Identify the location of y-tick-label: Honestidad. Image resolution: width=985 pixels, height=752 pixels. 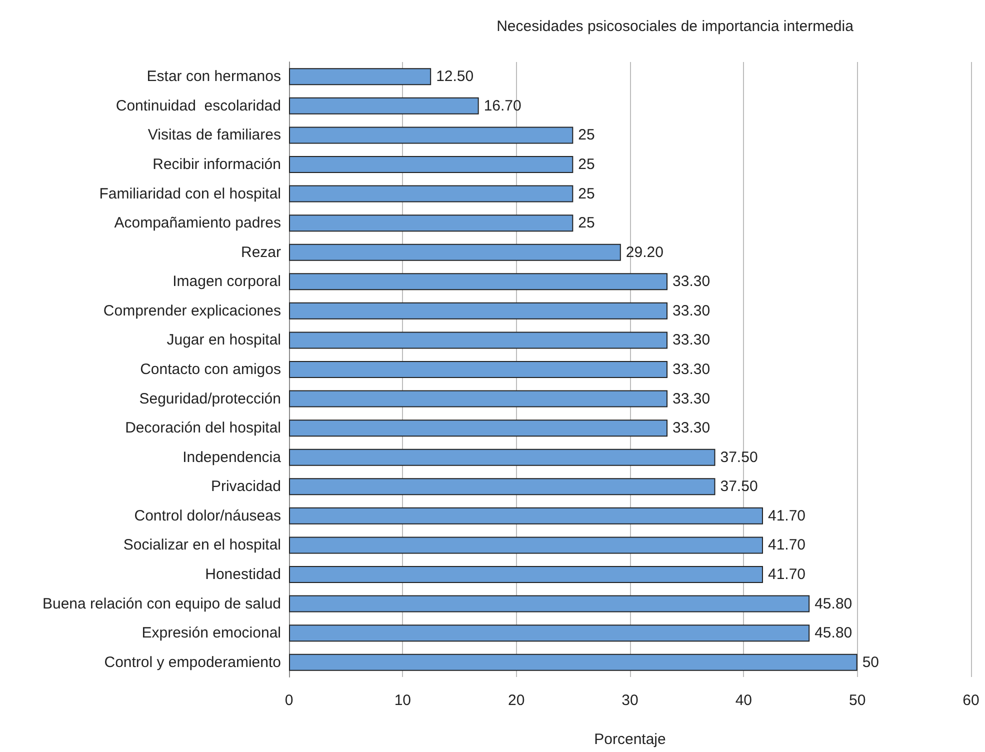
(243, 574).